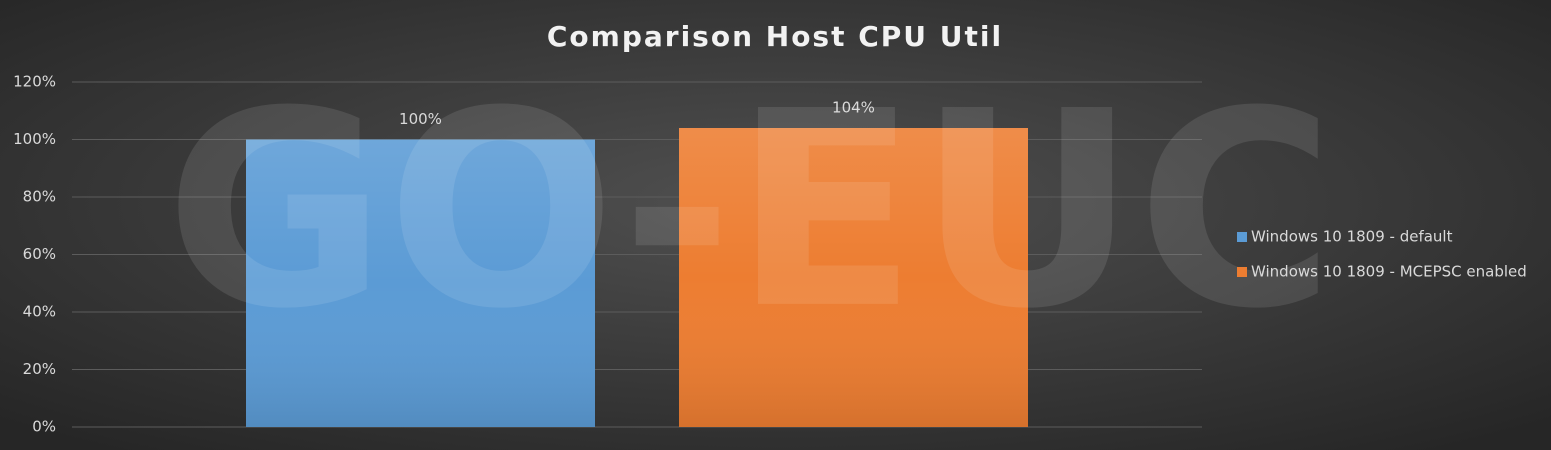 This screenshot has width=1551, height=450. I want to click on y-tick-label: 120%, so click(34, 82).